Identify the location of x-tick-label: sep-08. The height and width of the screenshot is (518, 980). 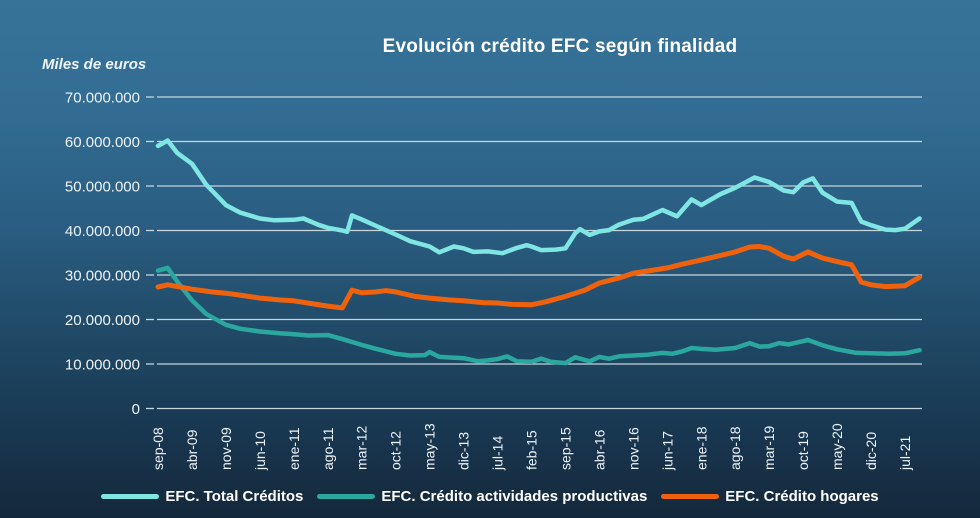
(158, 448).